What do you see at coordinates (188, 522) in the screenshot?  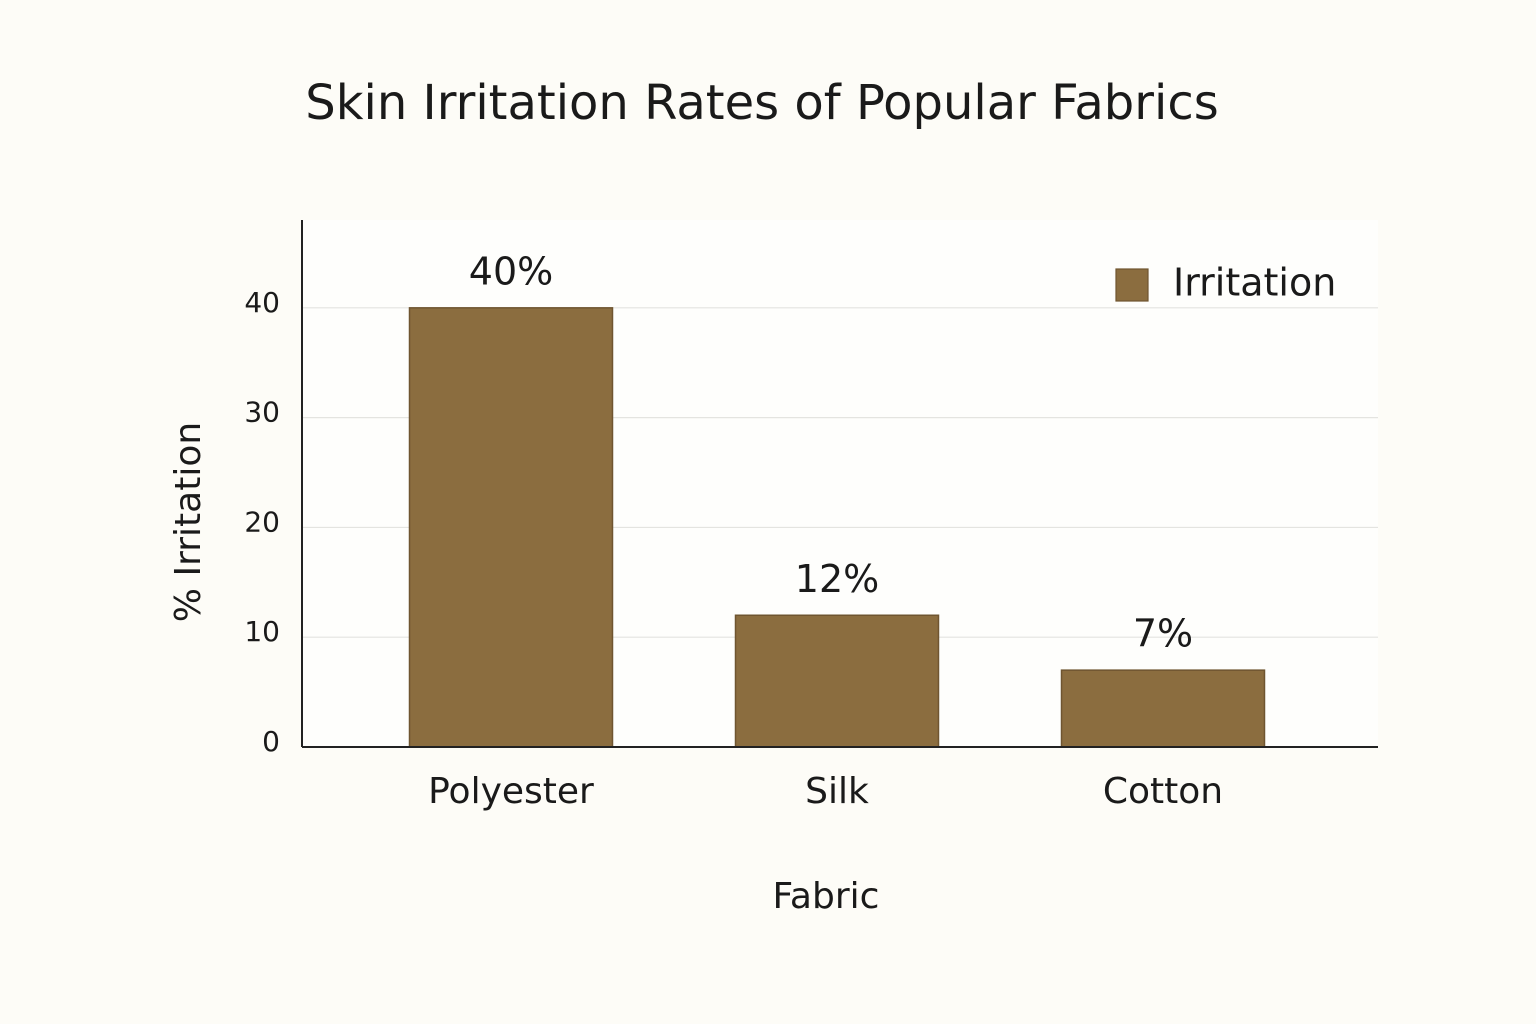 I see `y-axis-label: % Irritation` at bounding box center [188, 522].